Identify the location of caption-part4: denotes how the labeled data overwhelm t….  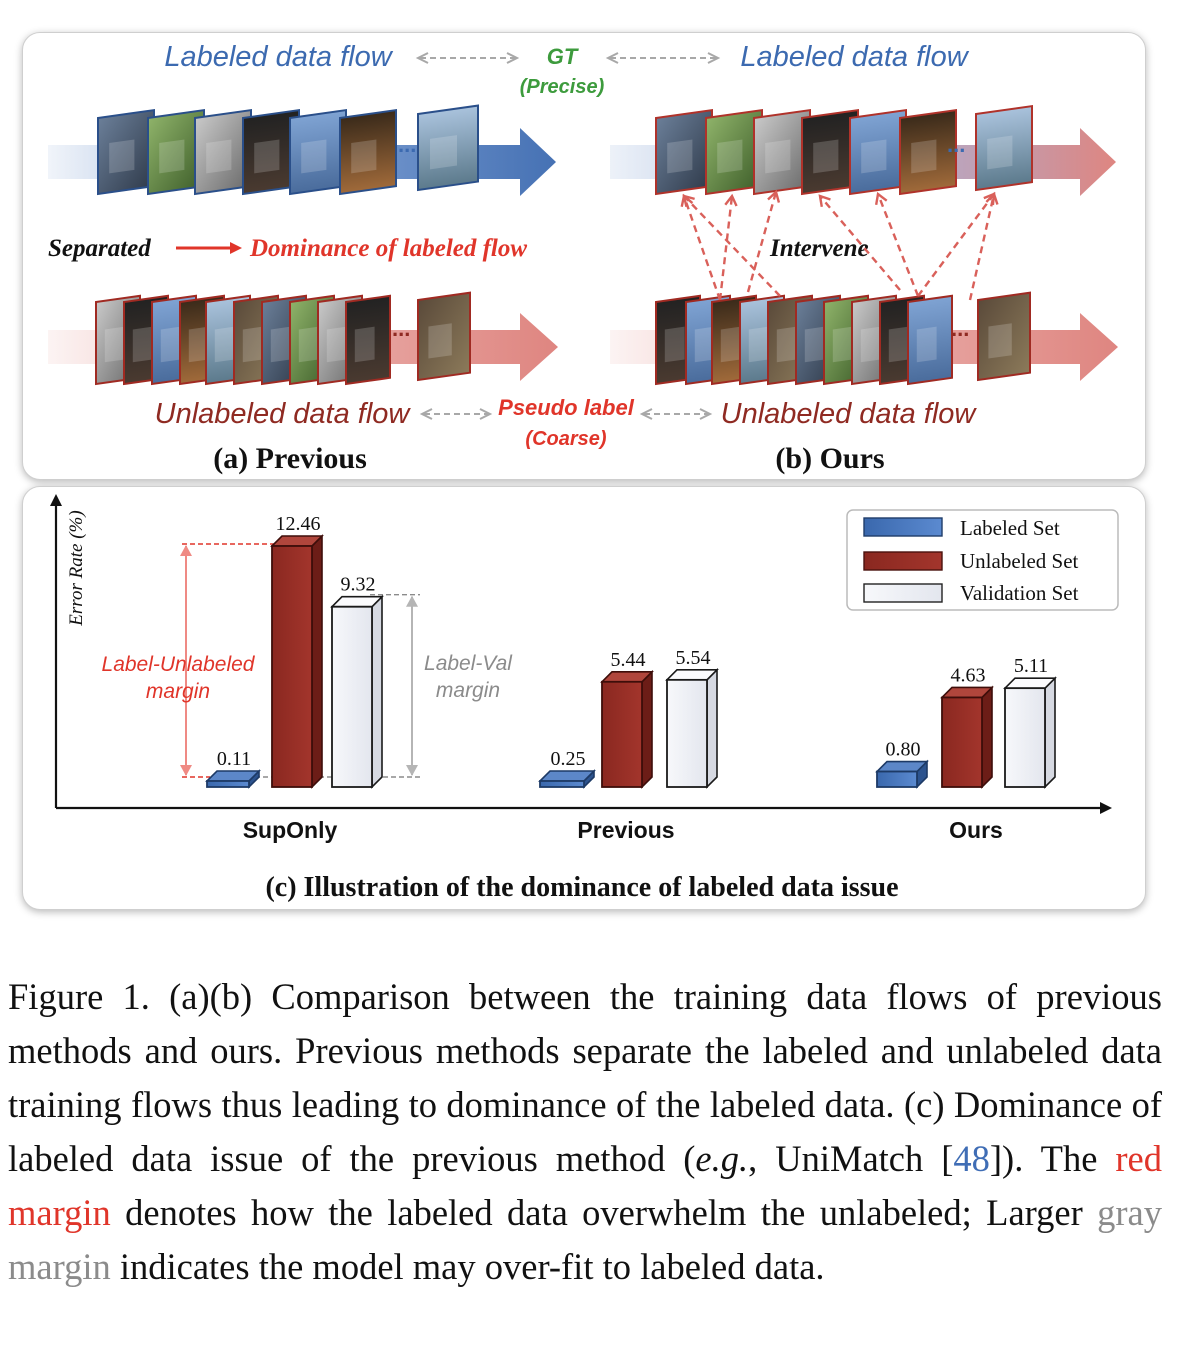
(604, 1212).